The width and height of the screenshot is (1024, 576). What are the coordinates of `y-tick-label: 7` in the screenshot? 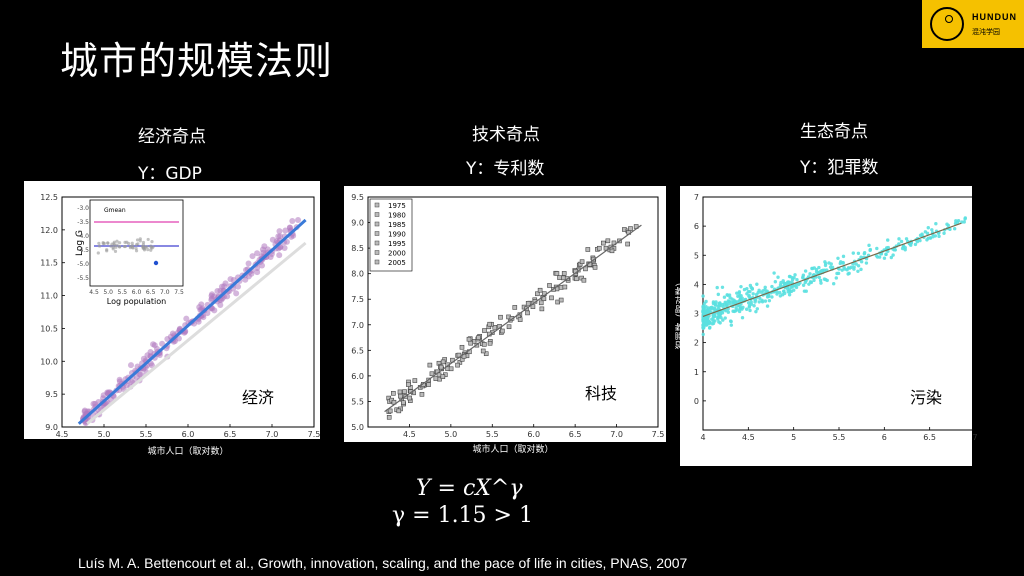 It's located at (696, 197).